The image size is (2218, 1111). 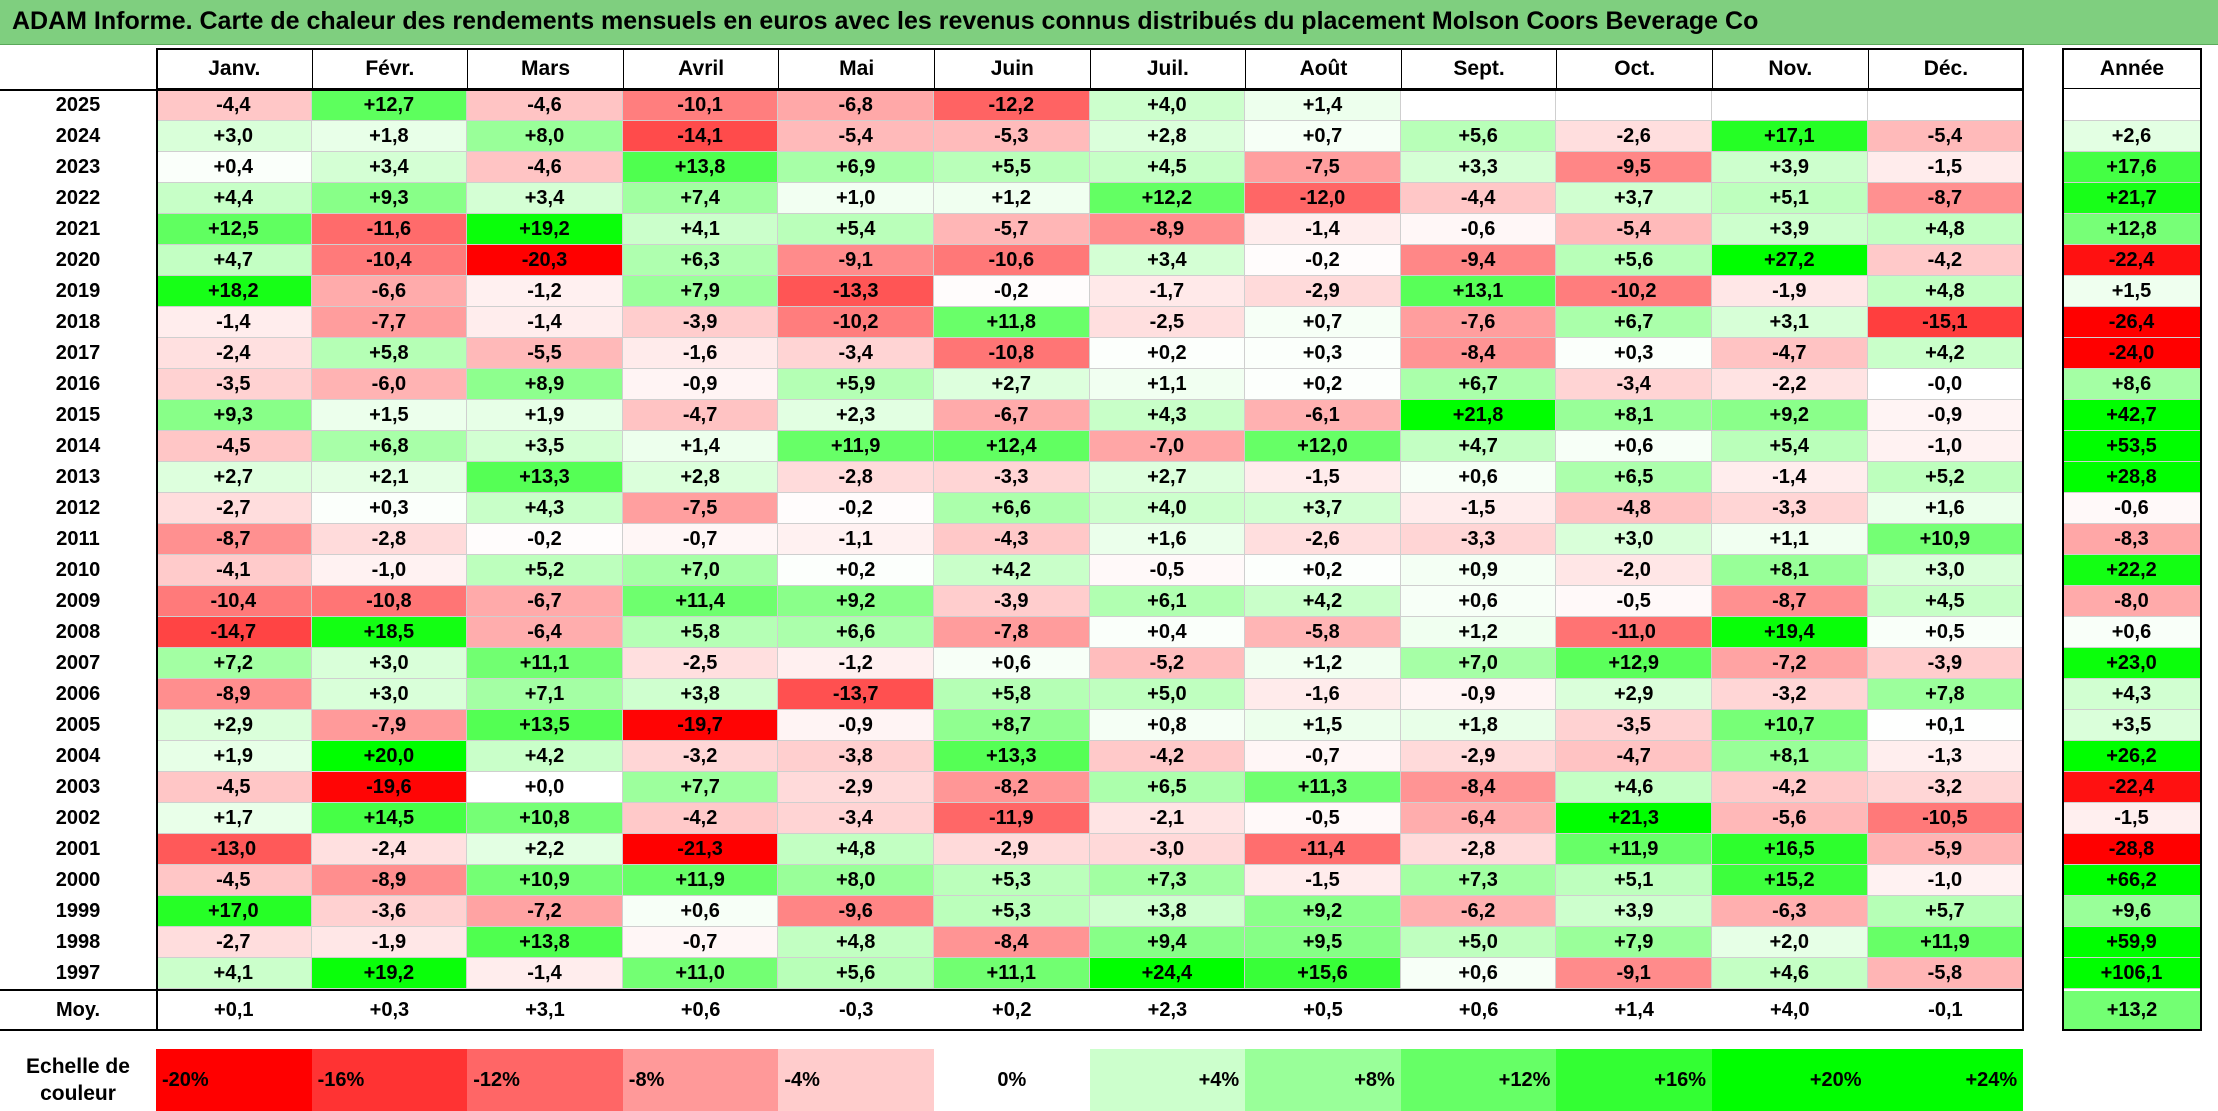 I want to click on heatmap-cell: -6,2, so click(x=1478, y=911).